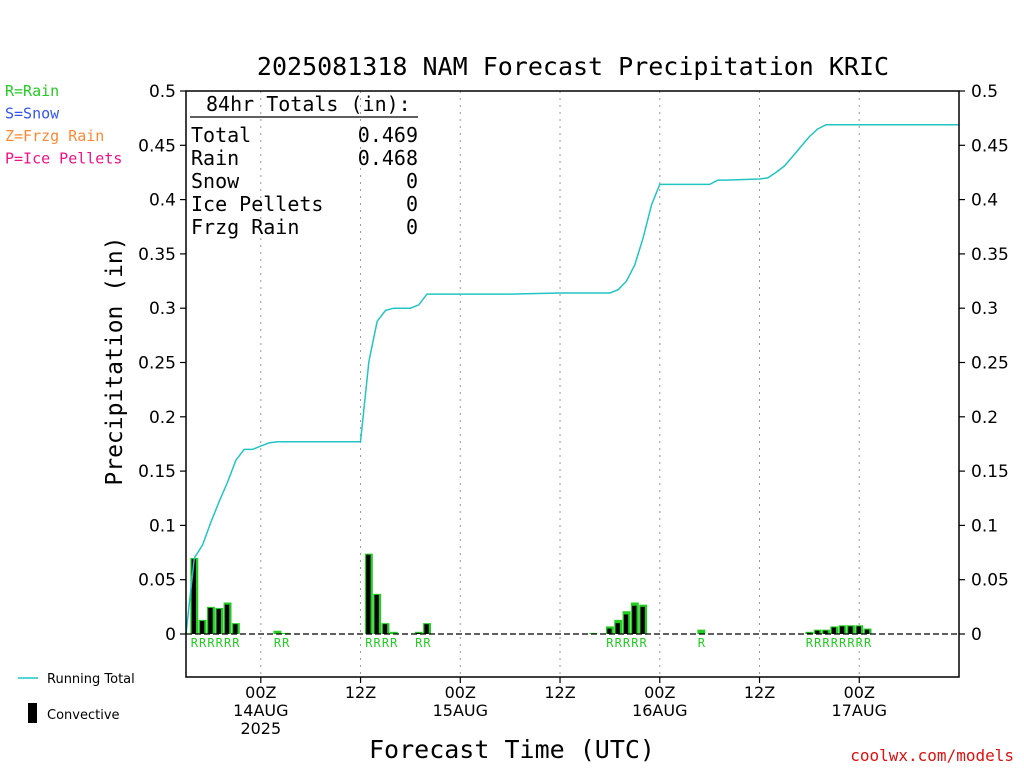 The width and height of the screenshot is (1024, 768). I want to click on totals-row-value: 0.468, so click(388, 158).